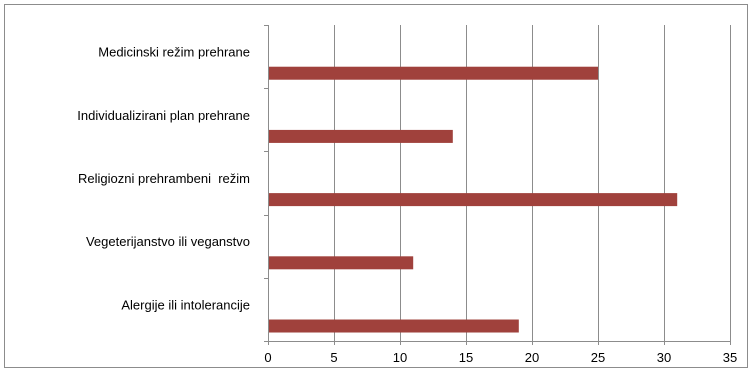 The image size is (753, 373). Describe the element at coordinates (185, 304) in the screenshot. I see `category-label: Alergije ili intolerancije` at that location.